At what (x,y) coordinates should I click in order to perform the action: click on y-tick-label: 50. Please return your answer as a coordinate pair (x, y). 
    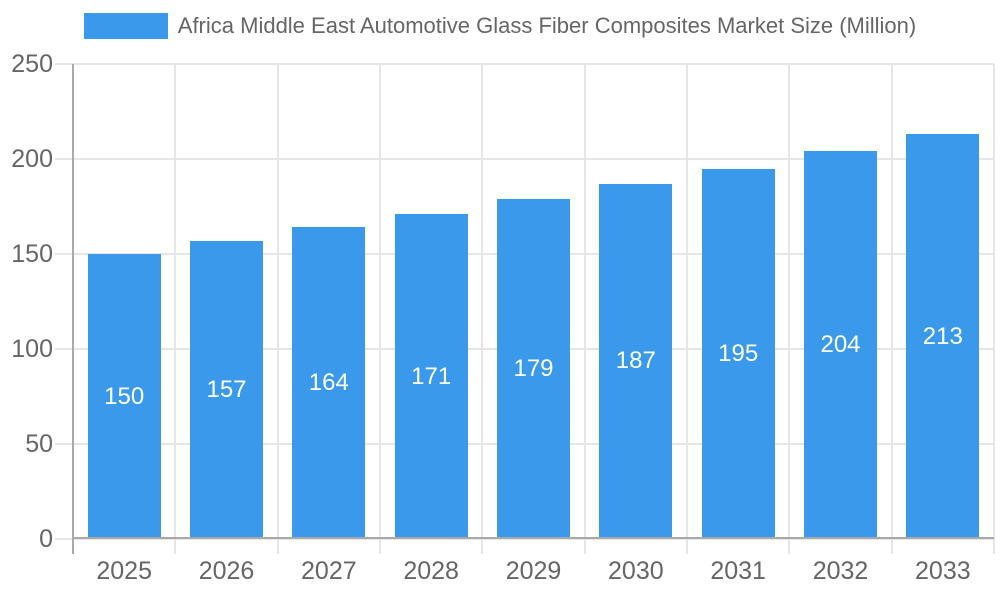
    Looking at the image, I should click on (39, 444).